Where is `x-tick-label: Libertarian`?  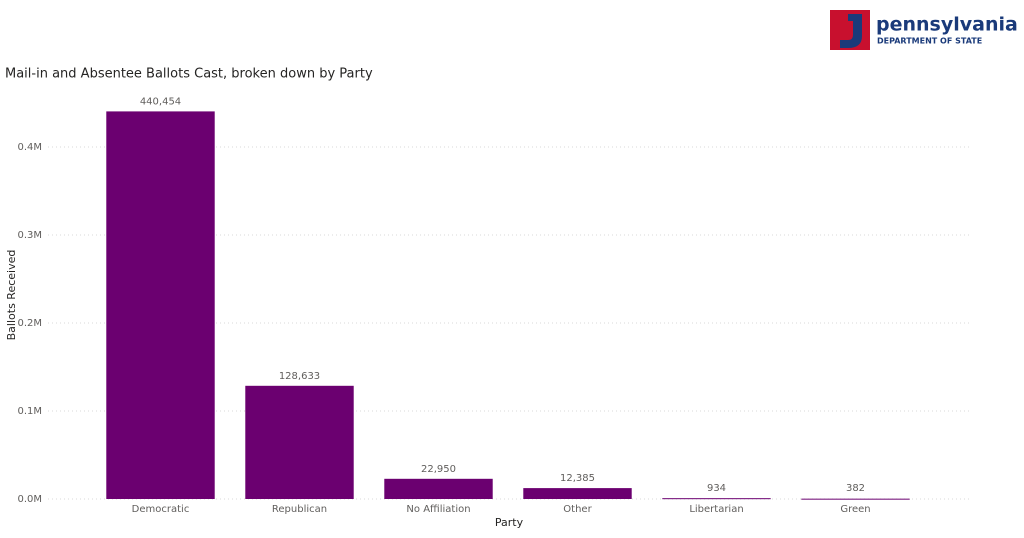 x-tick-label: Libertarian is located at coordinates (716, 509).